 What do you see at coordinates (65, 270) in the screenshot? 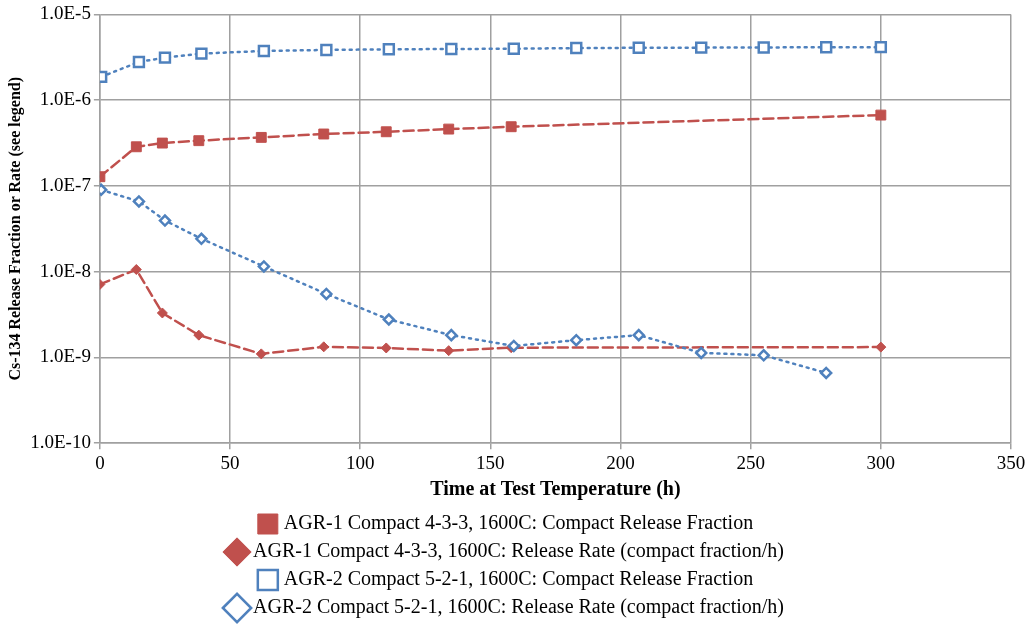
I see `y-tick-label: 1.0E-8` at bounding box center [65, 270].